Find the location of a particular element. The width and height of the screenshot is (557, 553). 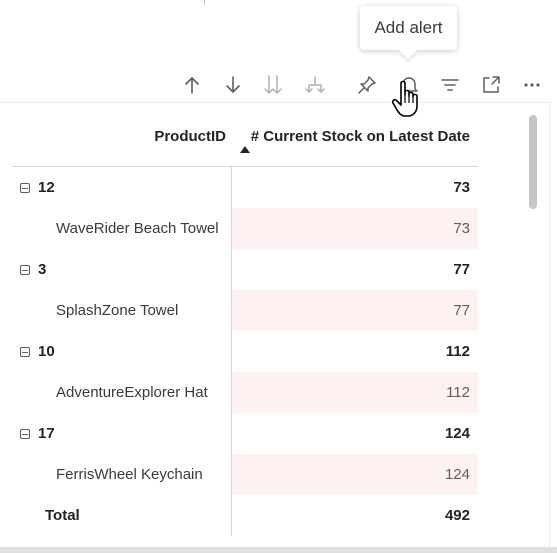

child-row: WaveRider Beach Towel 73 is located at coordinates (245, 228).